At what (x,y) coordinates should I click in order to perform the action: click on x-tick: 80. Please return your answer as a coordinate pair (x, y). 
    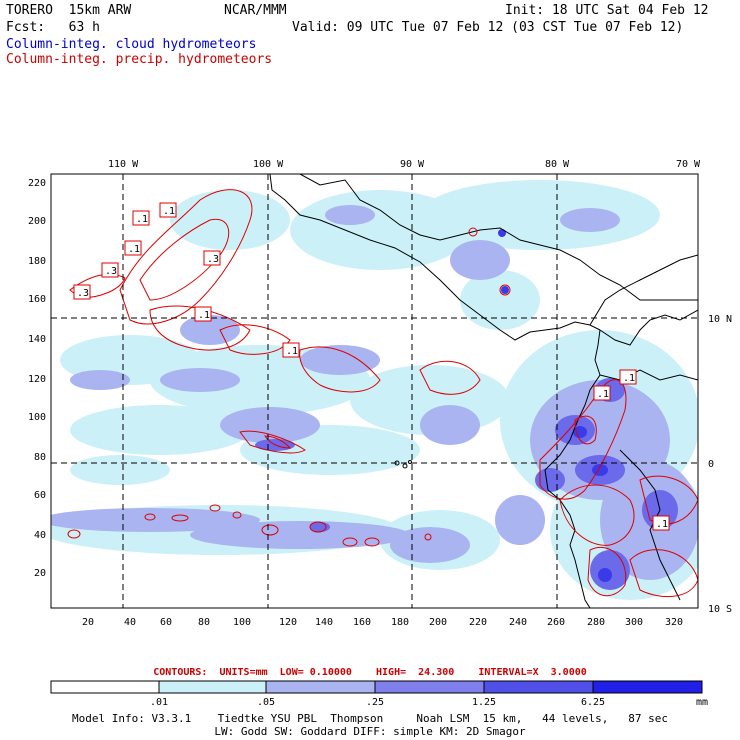
    Looking at the image, I should click on (204, 622).